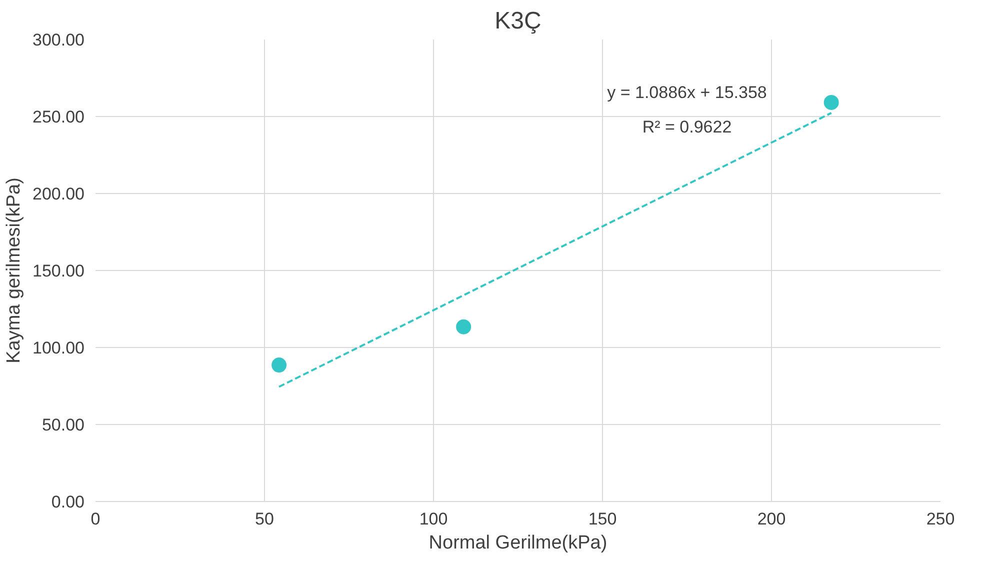  Describe the element at coordinates (95, 519) in the screenshot. I see `x-tick-label: 0` at that location.